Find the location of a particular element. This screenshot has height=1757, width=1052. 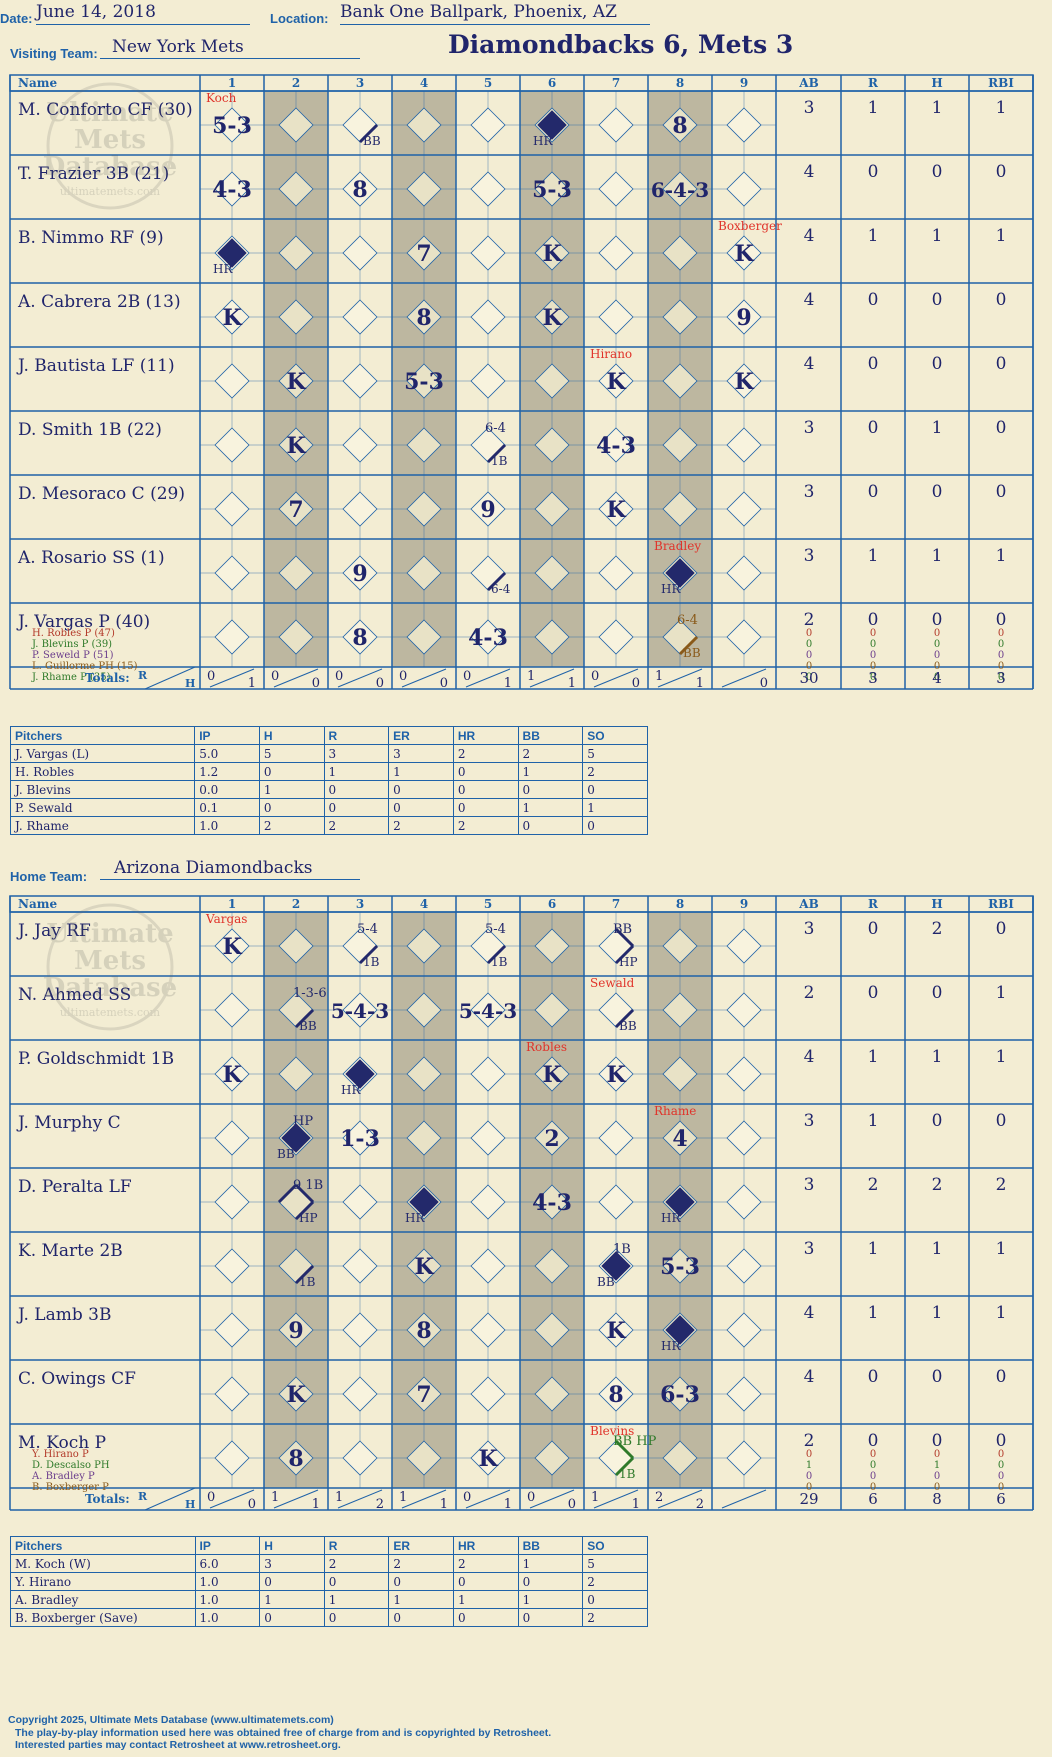

inning-header: 3 is located at coordinates (360, 83).